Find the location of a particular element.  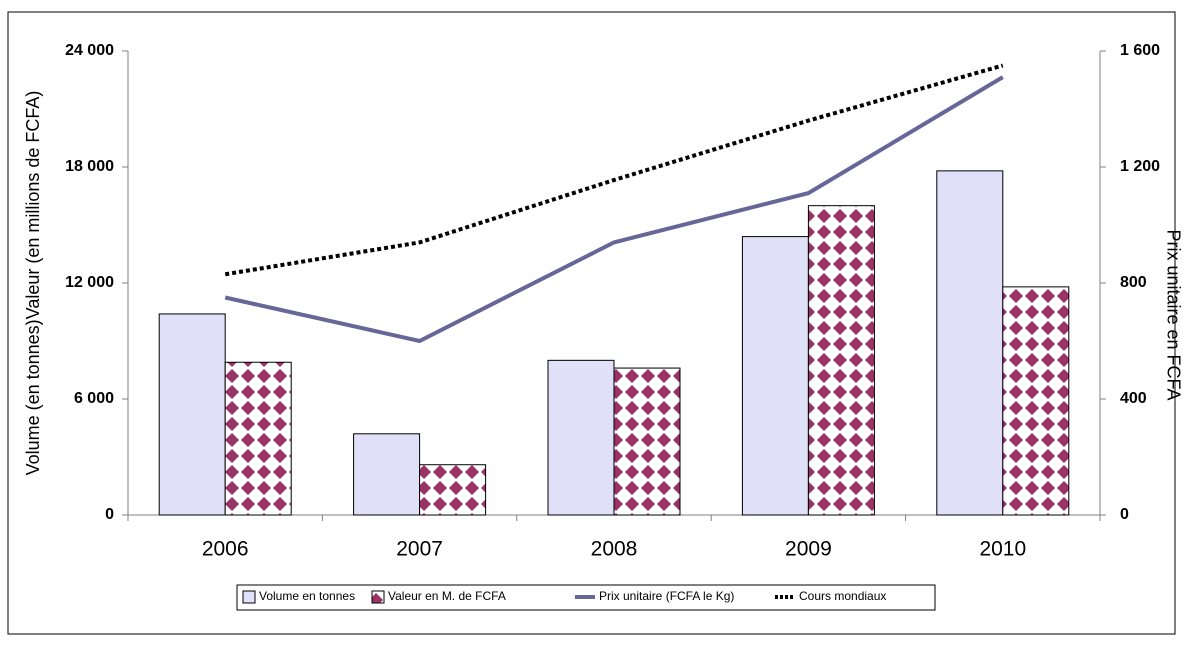

legend-label: Prix unitaire (FCFA le Kg) is located at coordinates (666, 596).